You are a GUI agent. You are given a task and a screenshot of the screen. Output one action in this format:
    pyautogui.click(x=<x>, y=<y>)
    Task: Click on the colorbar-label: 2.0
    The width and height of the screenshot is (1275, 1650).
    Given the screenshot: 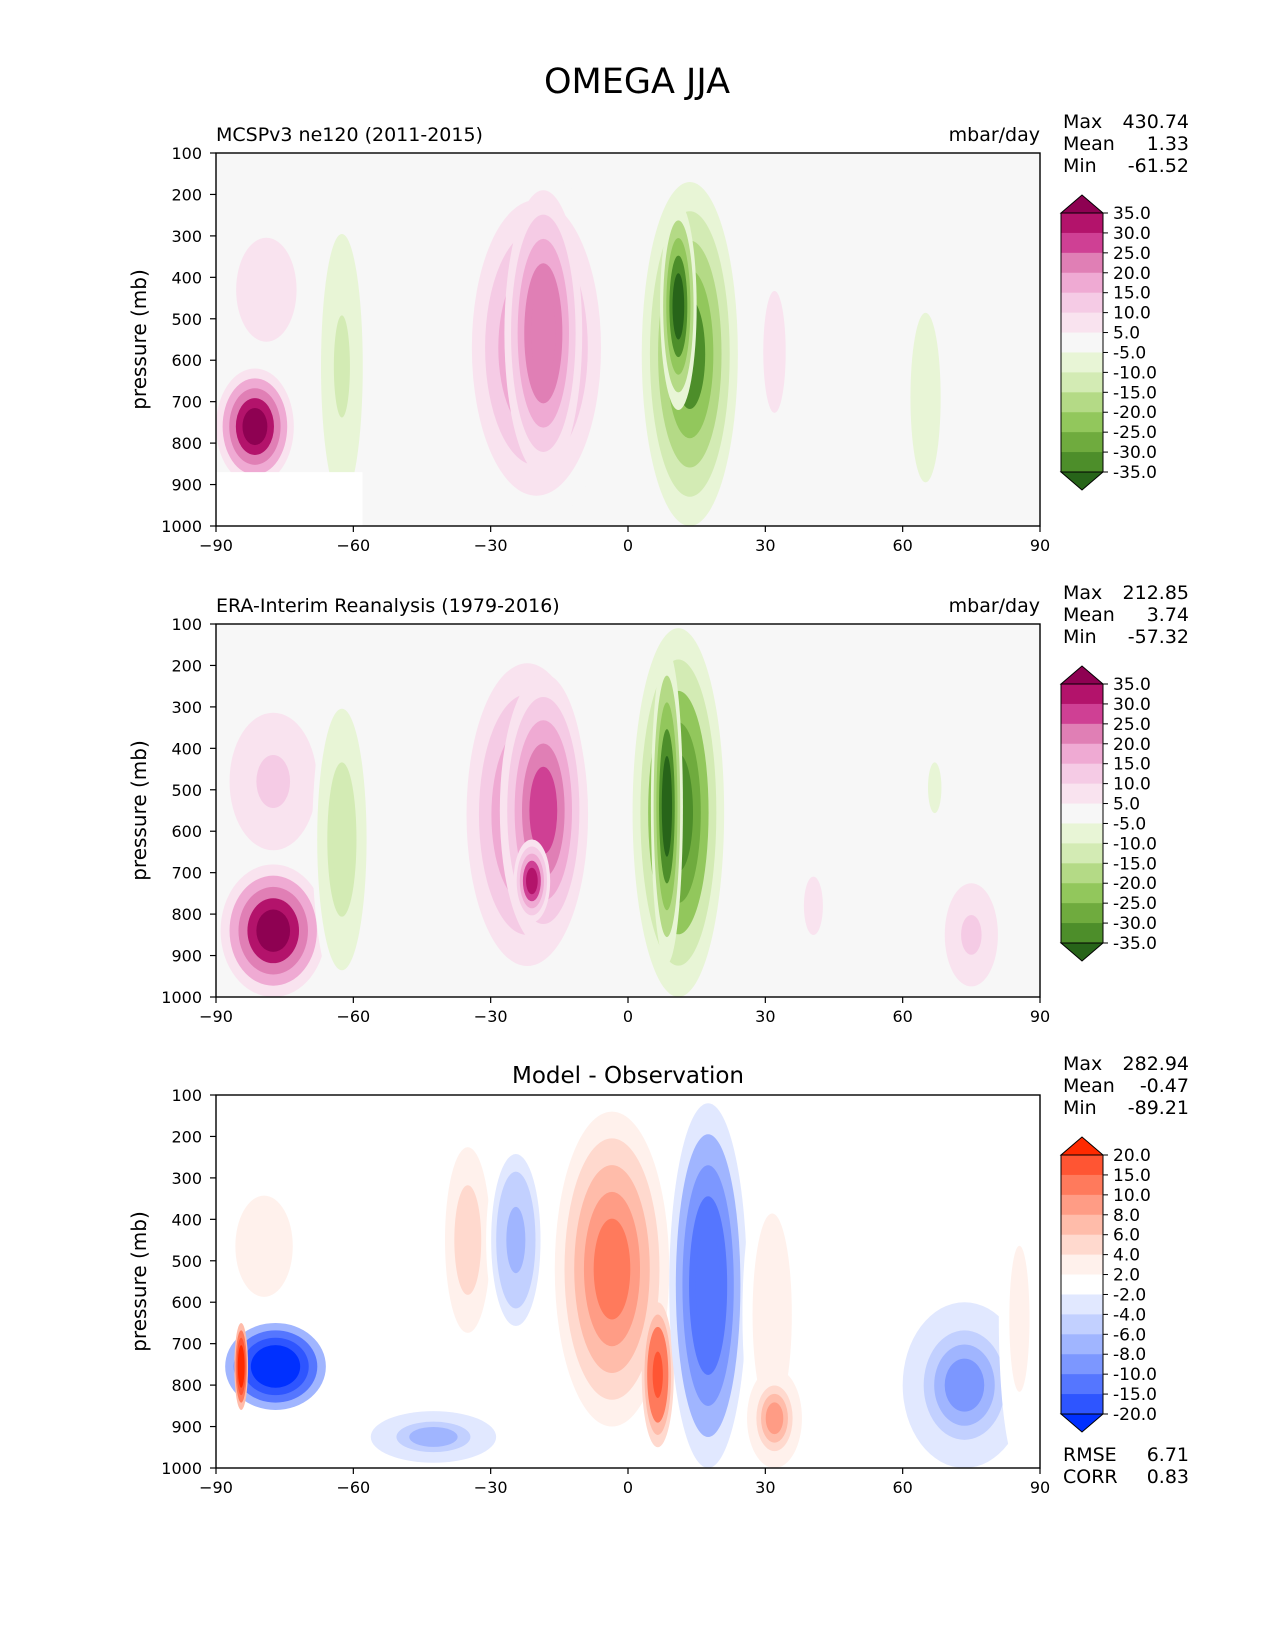 What is the action you would take?
    pyautogui.click(x=1126, y=1276)
    